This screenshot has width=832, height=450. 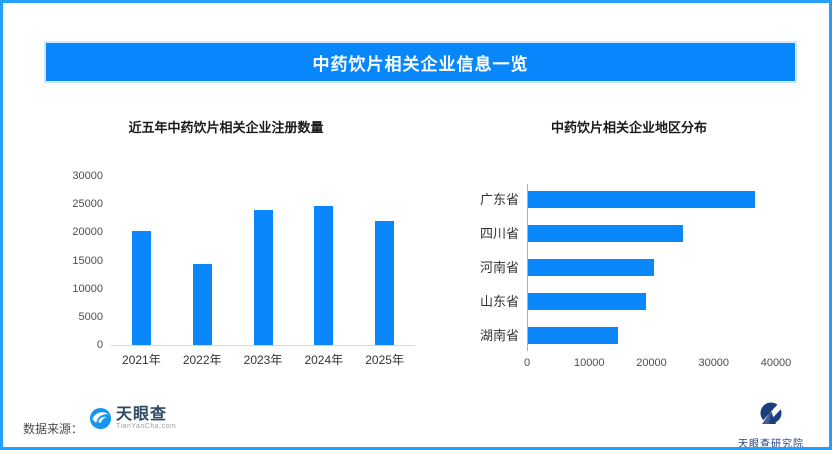 I want to click on header-banner: 中药饮片相关企业信息一览, so click(x=420, y=62).